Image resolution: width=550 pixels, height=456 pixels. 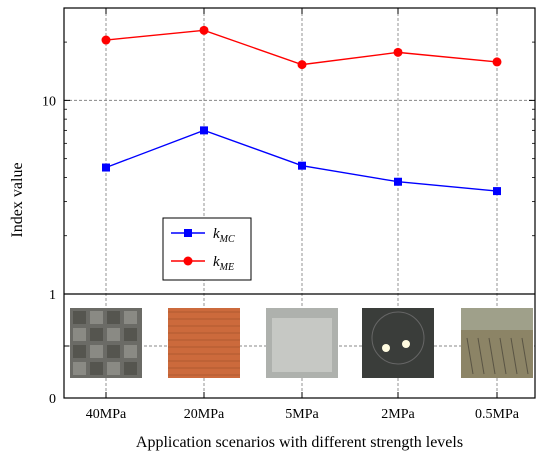 I want to click on series-line-k_ME, so click(x=301, y=47).